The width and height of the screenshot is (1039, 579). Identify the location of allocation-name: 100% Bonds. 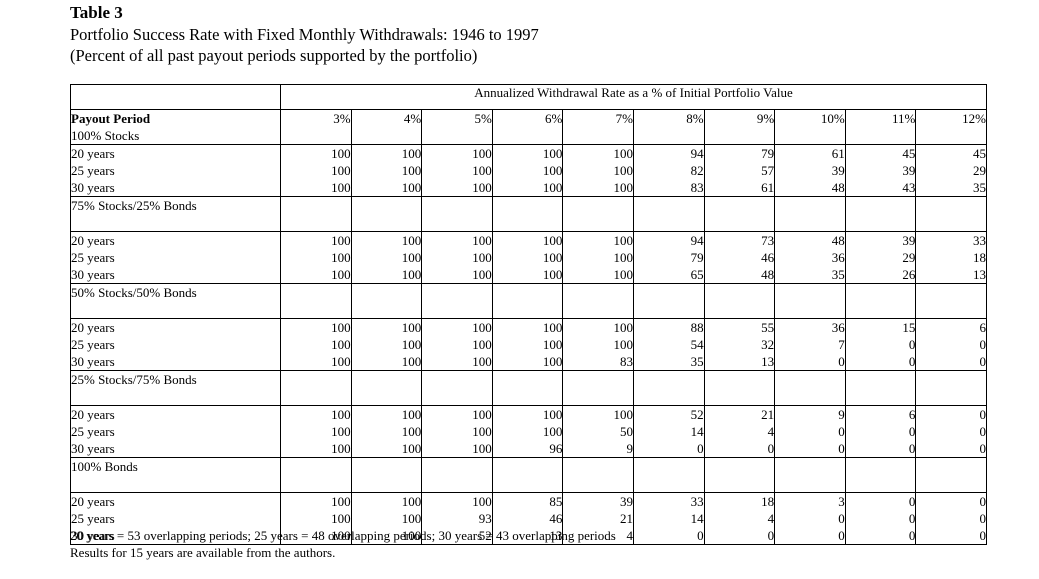
(104, 466).